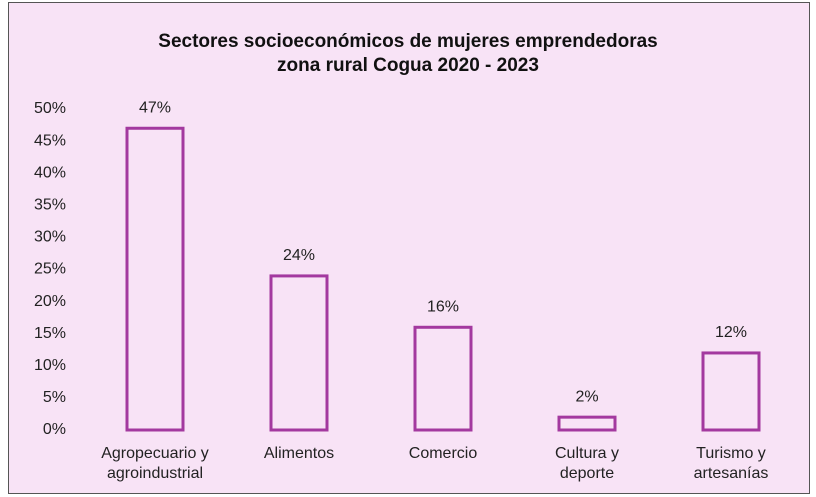 Image resolution: width=816 pixels, height=497 pixels. I want to click on y-tick-label: 40%, so click(50, 172).